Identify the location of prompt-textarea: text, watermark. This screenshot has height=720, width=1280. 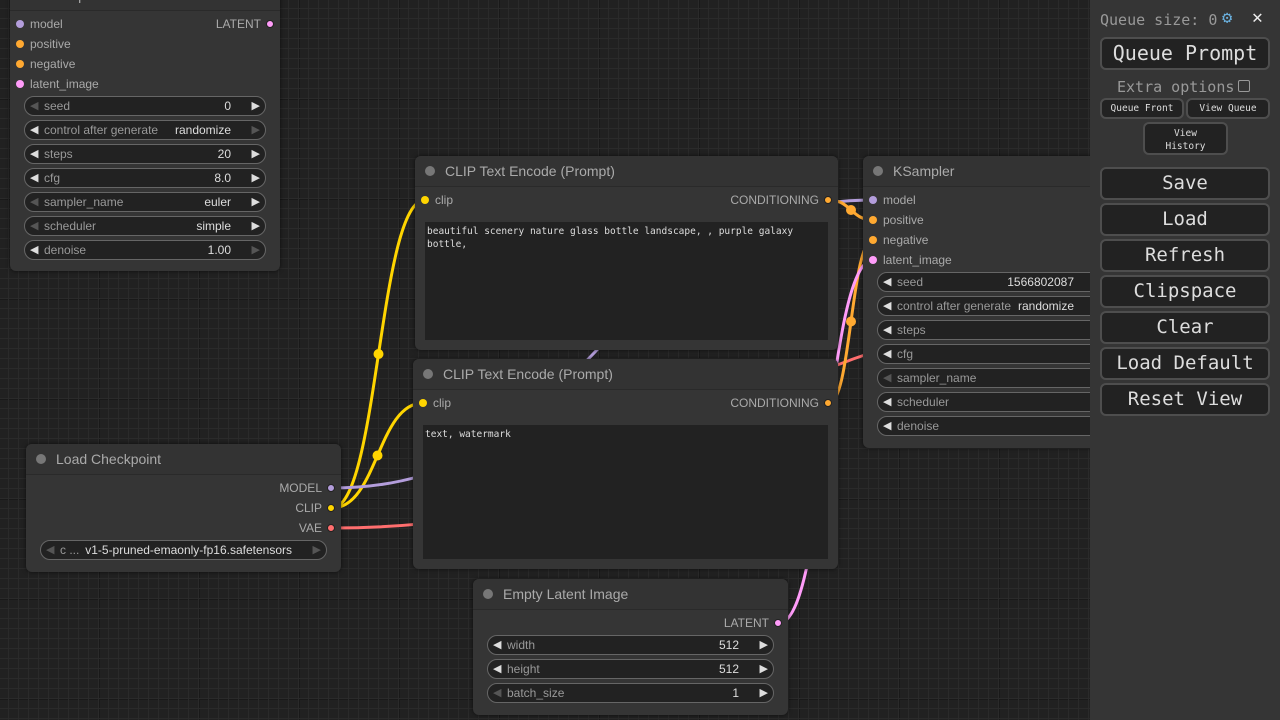
(625, 492).